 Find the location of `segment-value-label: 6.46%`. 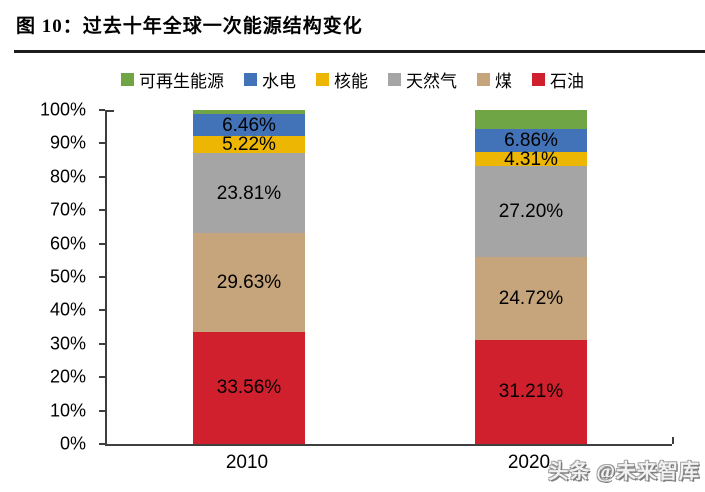

segment-value-label: 6.46% is located at coordinates (249, 125).